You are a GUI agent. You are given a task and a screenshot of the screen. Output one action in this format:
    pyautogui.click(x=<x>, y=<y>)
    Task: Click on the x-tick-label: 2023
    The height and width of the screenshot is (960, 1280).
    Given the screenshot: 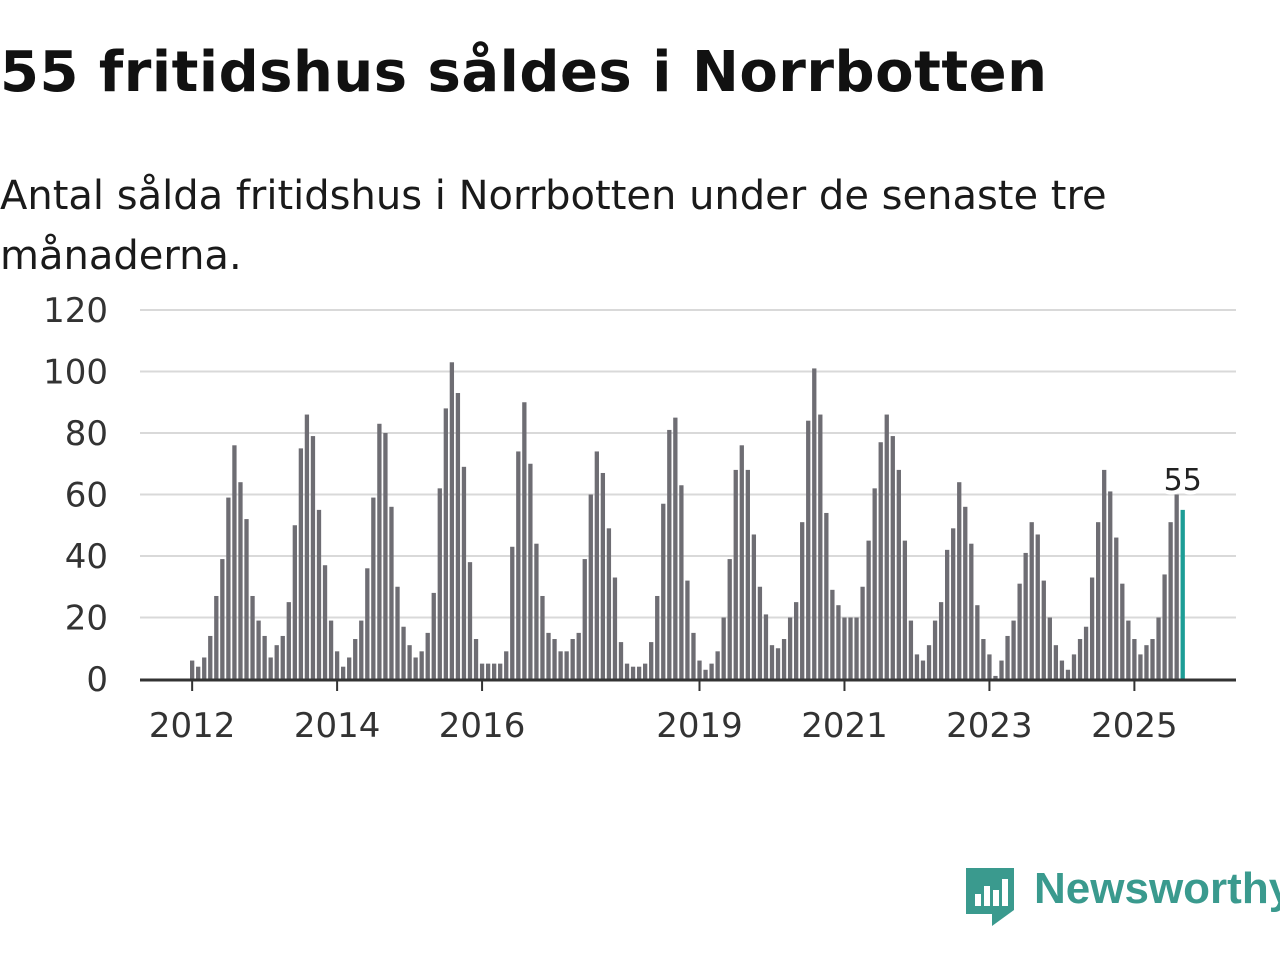 What is the action you would take?
    pyautogui.click(x=989, y=726)
    